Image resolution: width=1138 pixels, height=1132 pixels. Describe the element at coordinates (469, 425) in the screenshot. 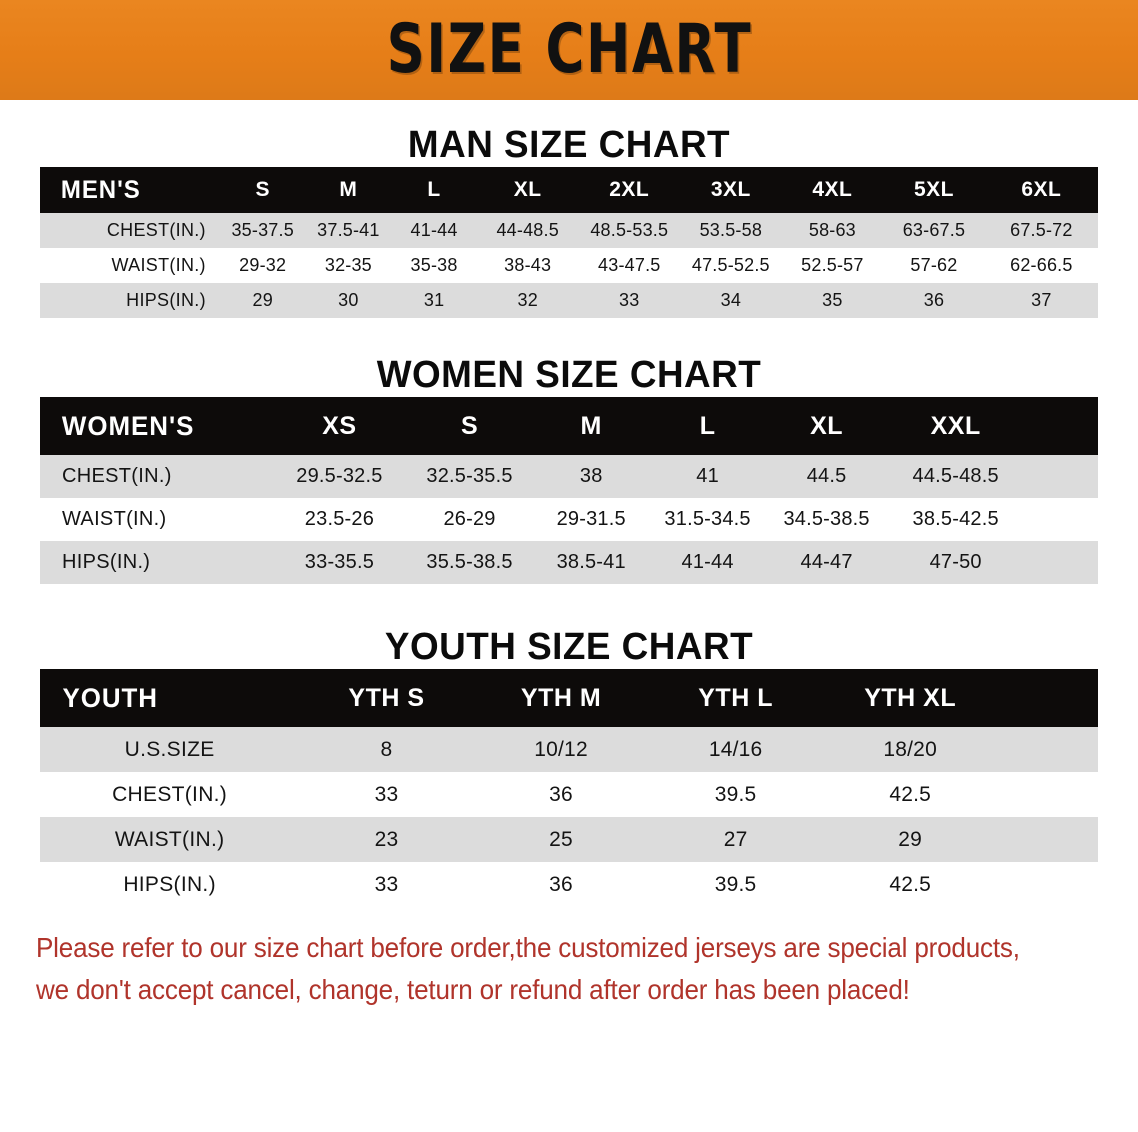

I see `women-header-size-s: S` at that location.